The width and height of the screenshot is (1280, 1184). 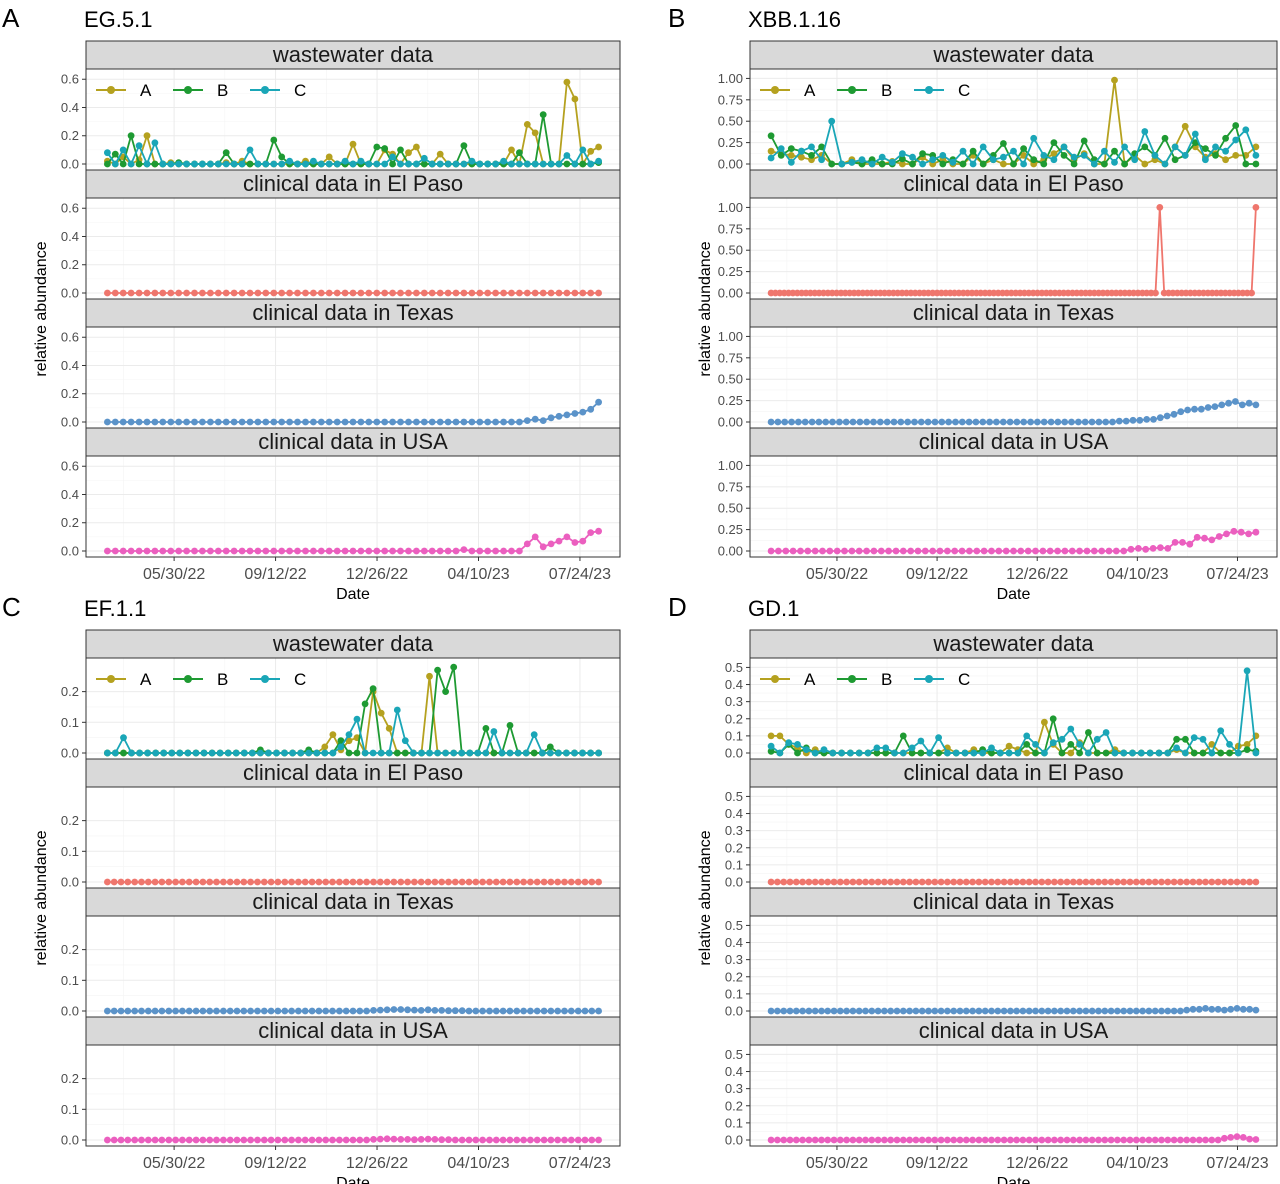 I want to click on legend-item-b: B, so click(x=200, y=679).